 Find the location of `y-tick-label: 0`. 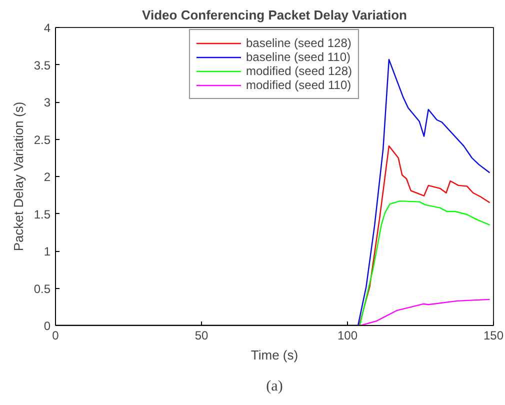

y-tick-label: 0 is located at coordinates (47, 326).